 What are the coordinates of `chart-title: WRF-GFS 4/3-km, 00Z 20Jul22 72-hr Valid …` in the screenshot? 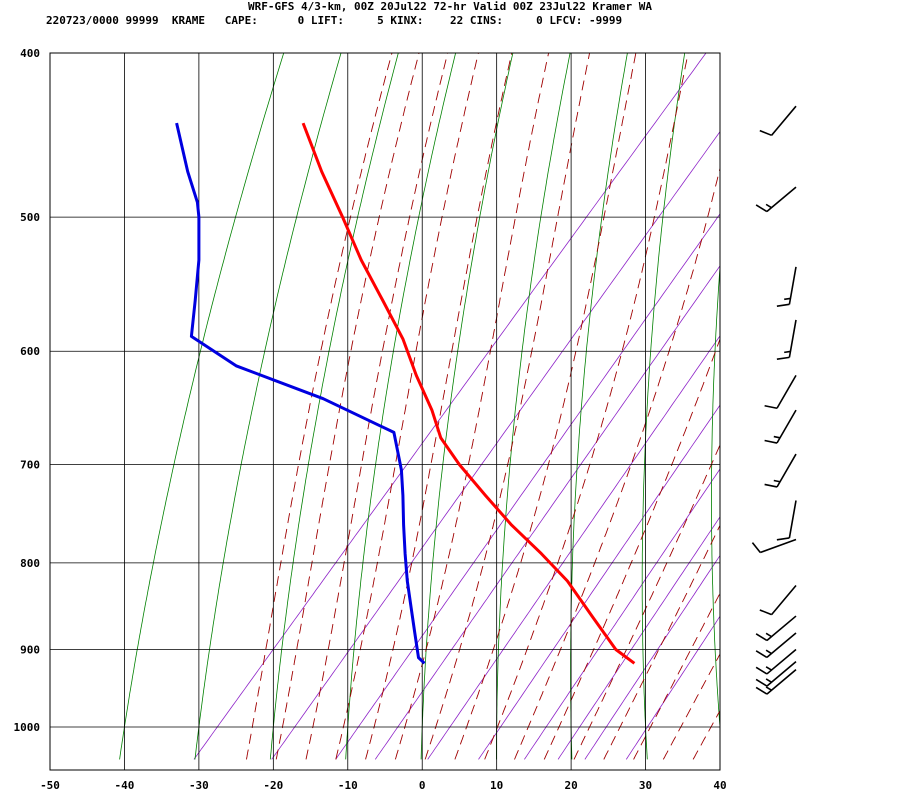 It's located at (450, 6).